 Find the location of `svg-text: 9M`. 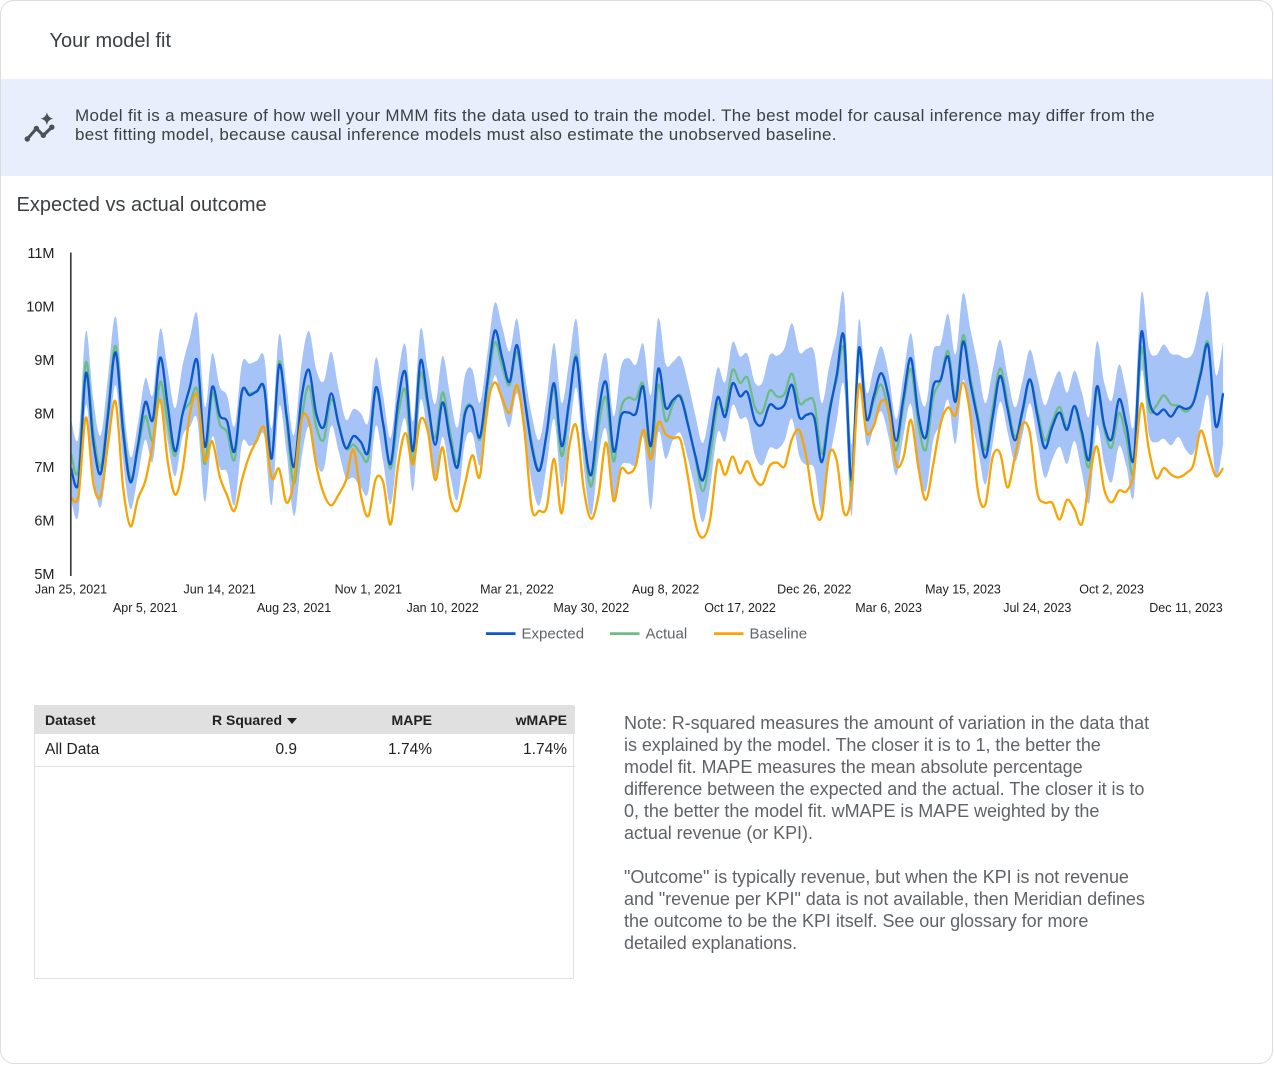

svg-text: 9M is located at coordinates (44, 361).